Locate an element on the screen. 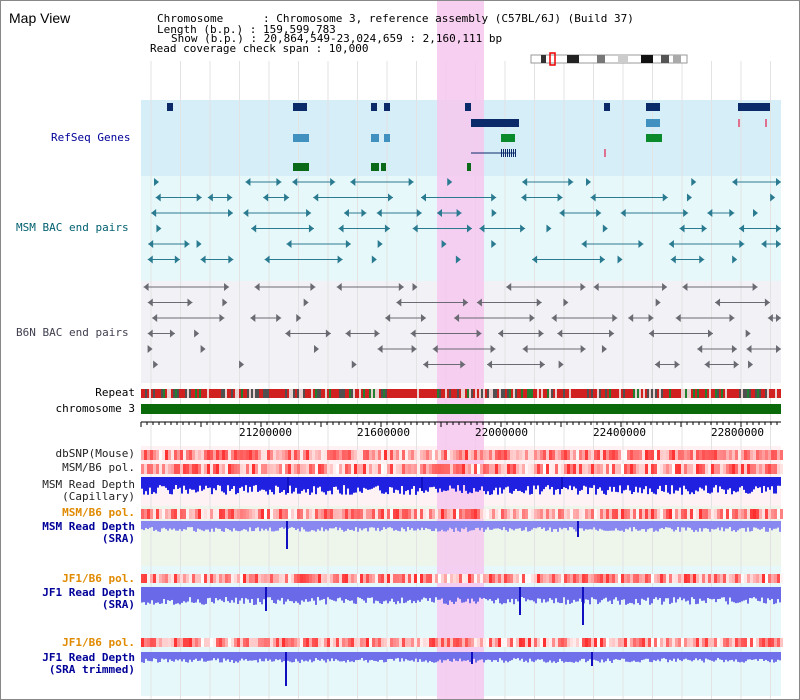 Image resolution: width=800 pixels, height=700 pixels. track-label-msm-bac: MSM BAC end pairs is located at coordinates (72, 227).